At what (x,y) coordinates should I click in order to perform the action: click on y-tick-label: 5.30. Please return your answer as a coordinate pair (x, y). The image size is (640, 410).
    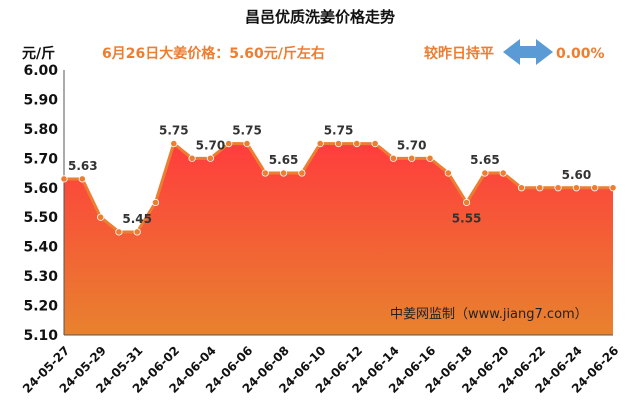
    Looking at the image, I should click on (40, 277).